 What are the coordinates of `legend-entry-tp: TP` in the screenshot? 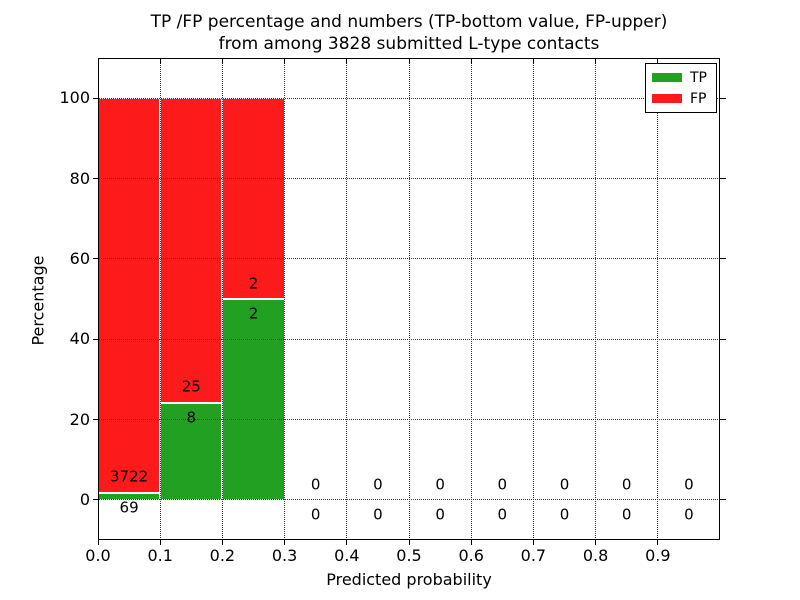 It's located at (681, 78).